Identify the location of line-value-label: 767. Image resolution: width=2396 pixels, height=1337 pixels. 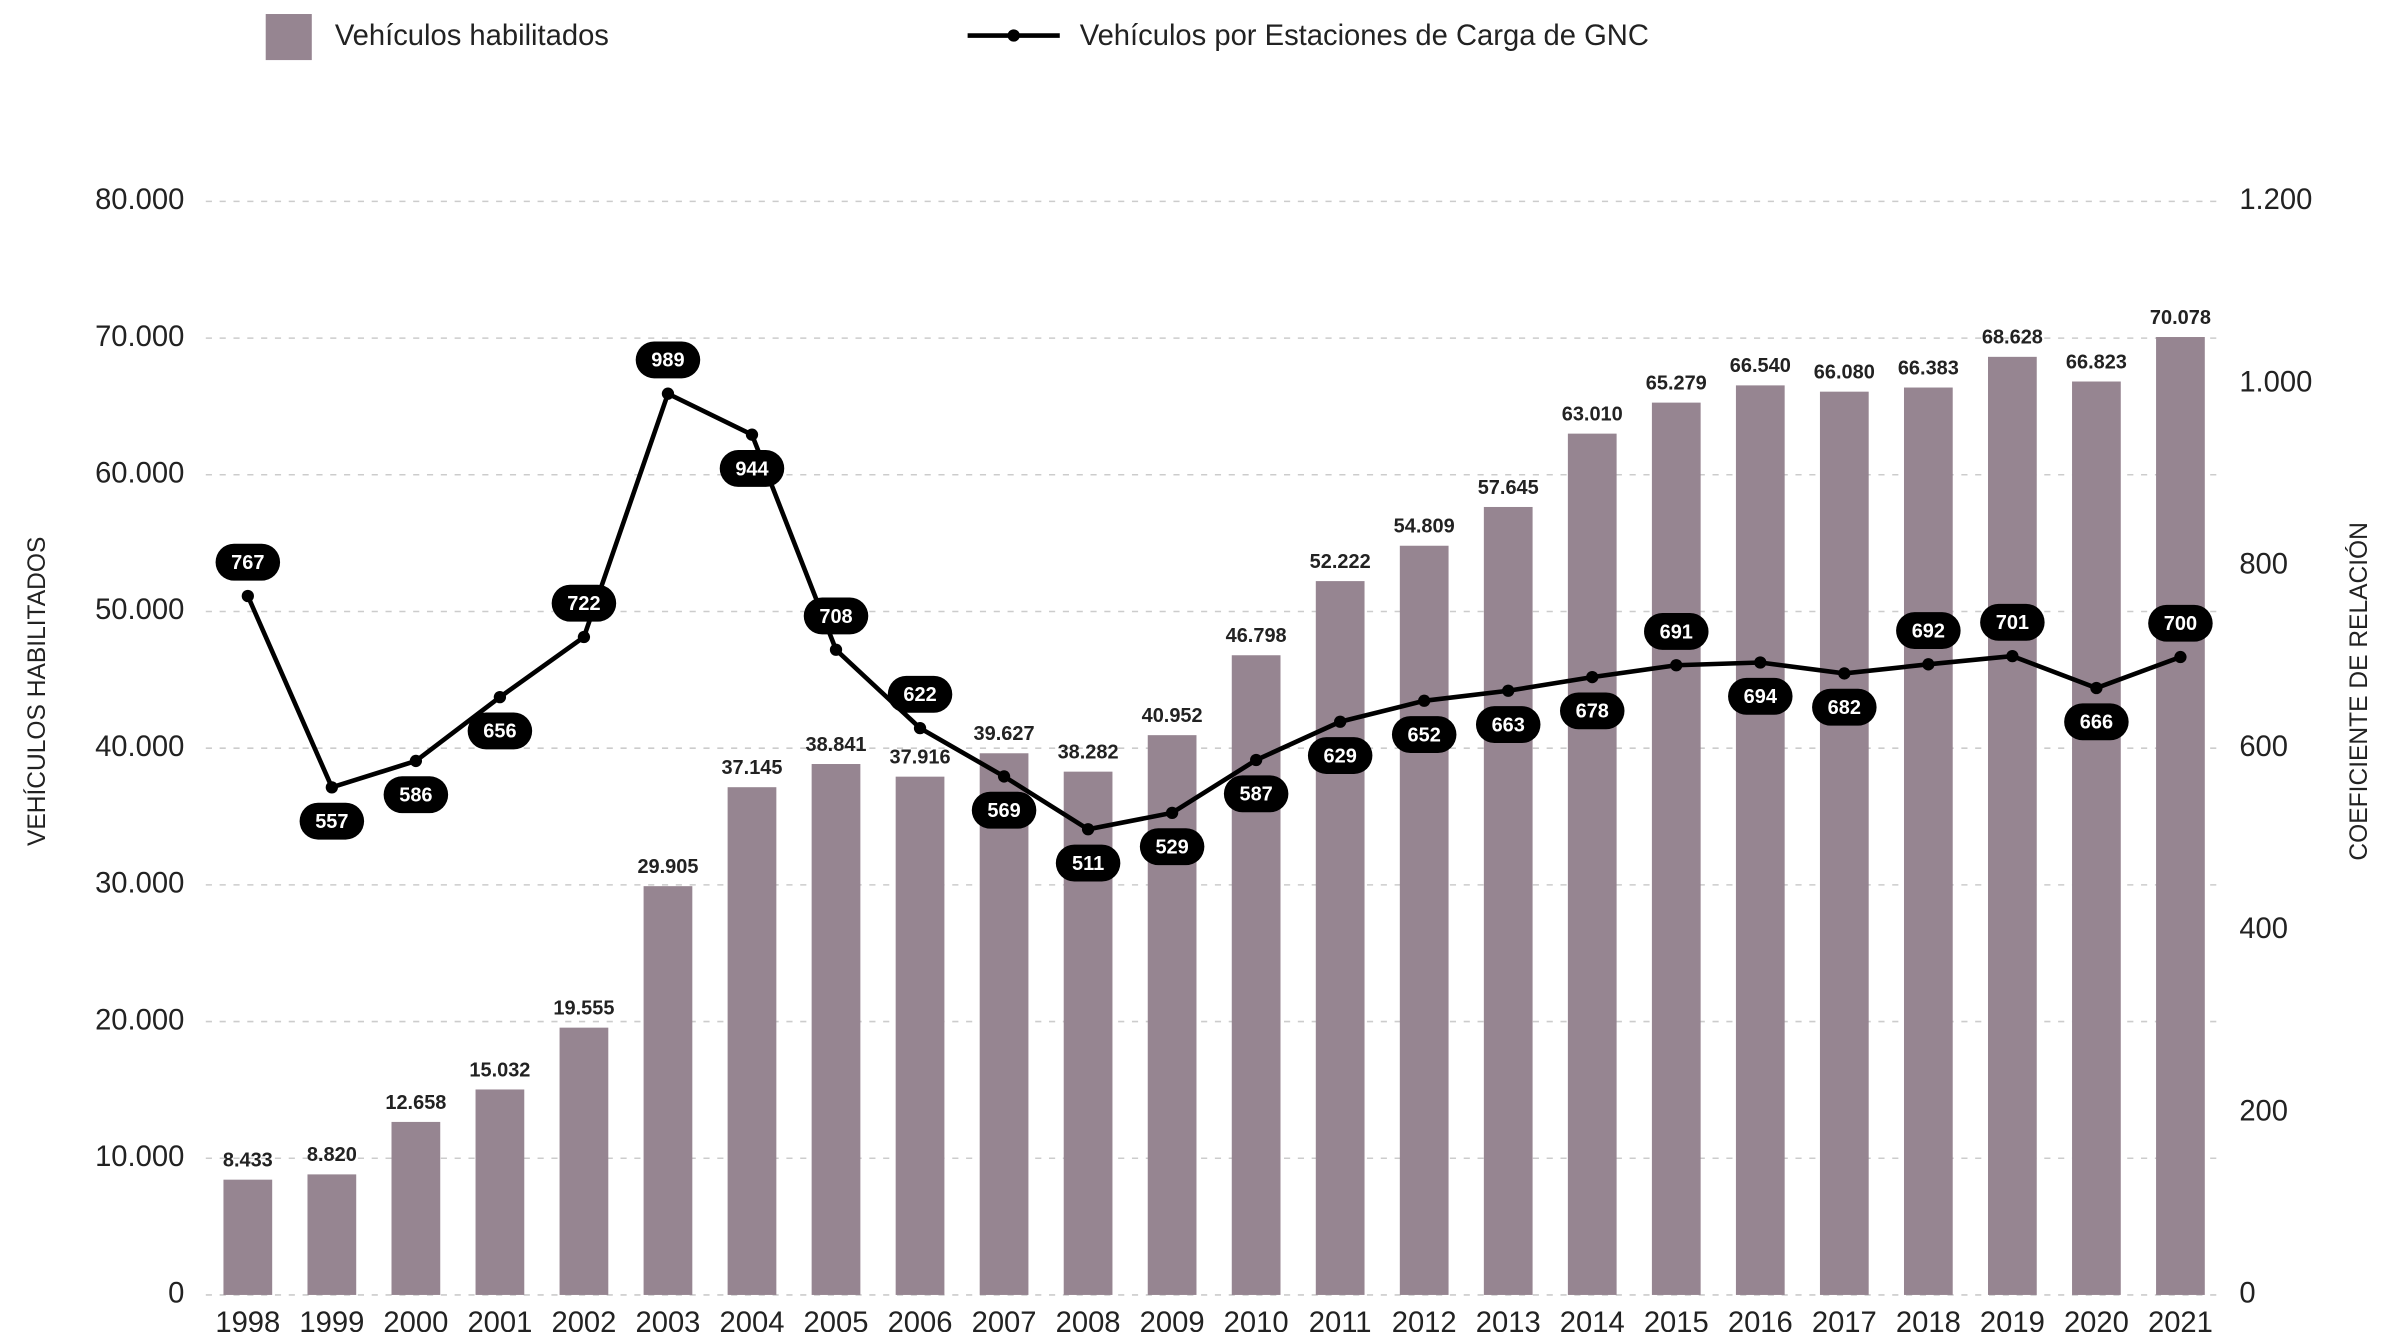
(247, 563).